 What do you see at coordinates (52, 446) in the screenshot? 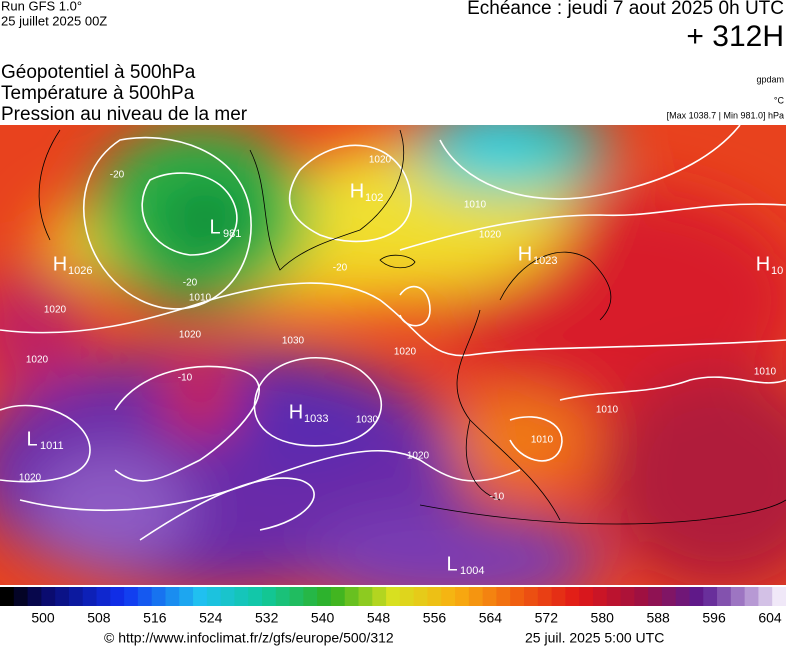
I see `center-value: 1011` at bounding box center [52, 446].